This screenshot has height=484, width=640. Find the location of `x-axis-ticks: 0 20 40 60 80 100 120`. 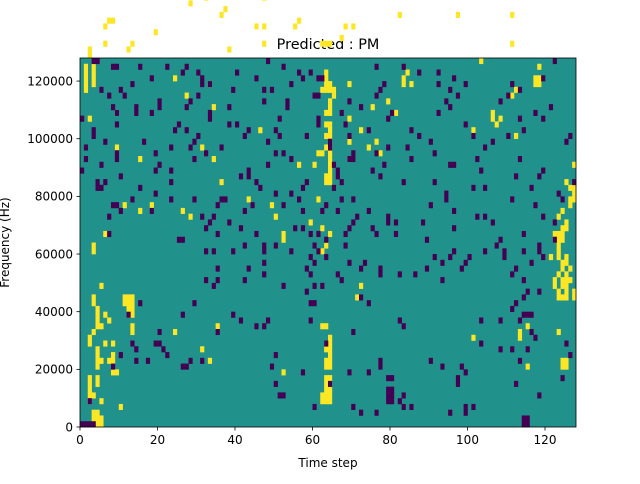

x-axis-ticks: 0 20 40 60 80 100 120 is located at coordinates (316, 437).